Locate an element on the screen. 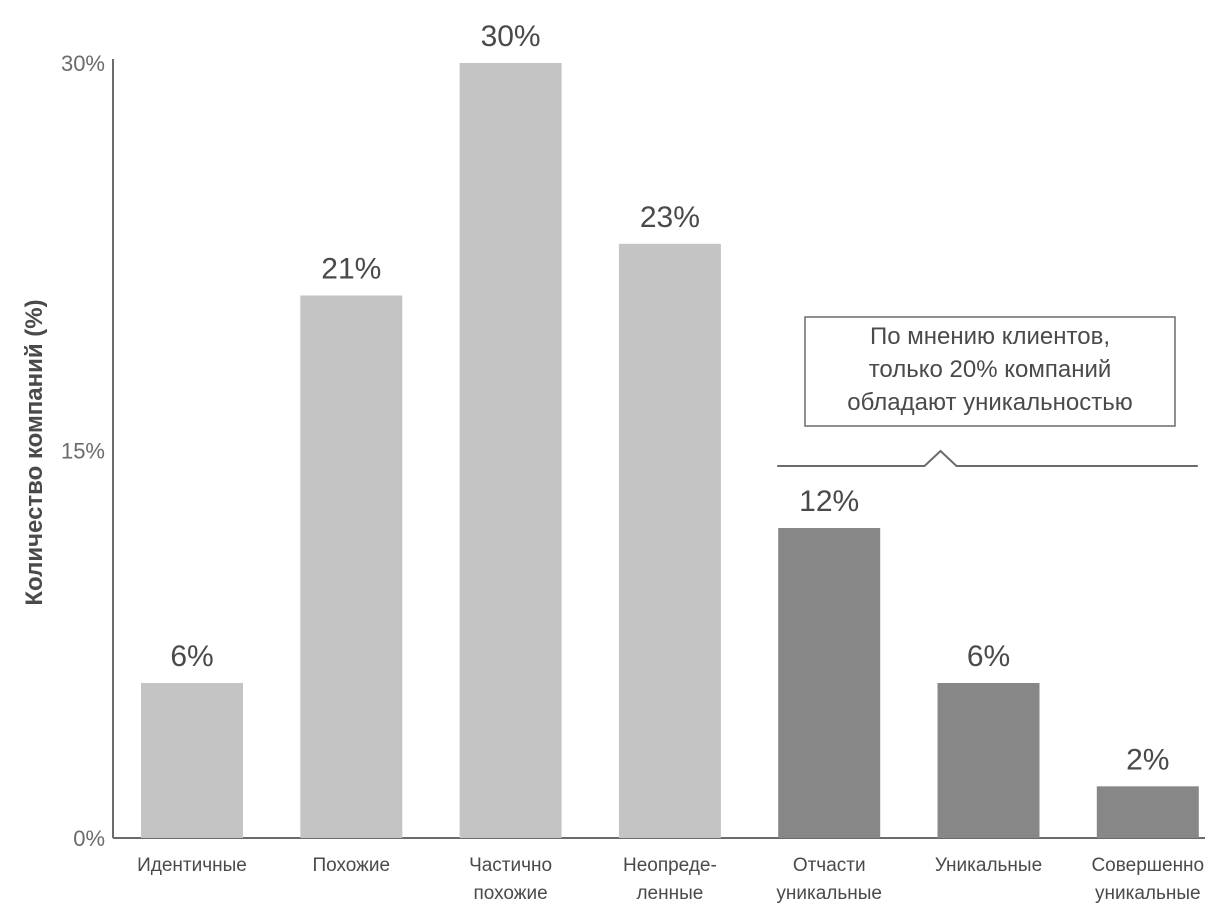 The height and width of the screenshot is (911, 1218). value-label: 30% is located at coordinates (511, 36).